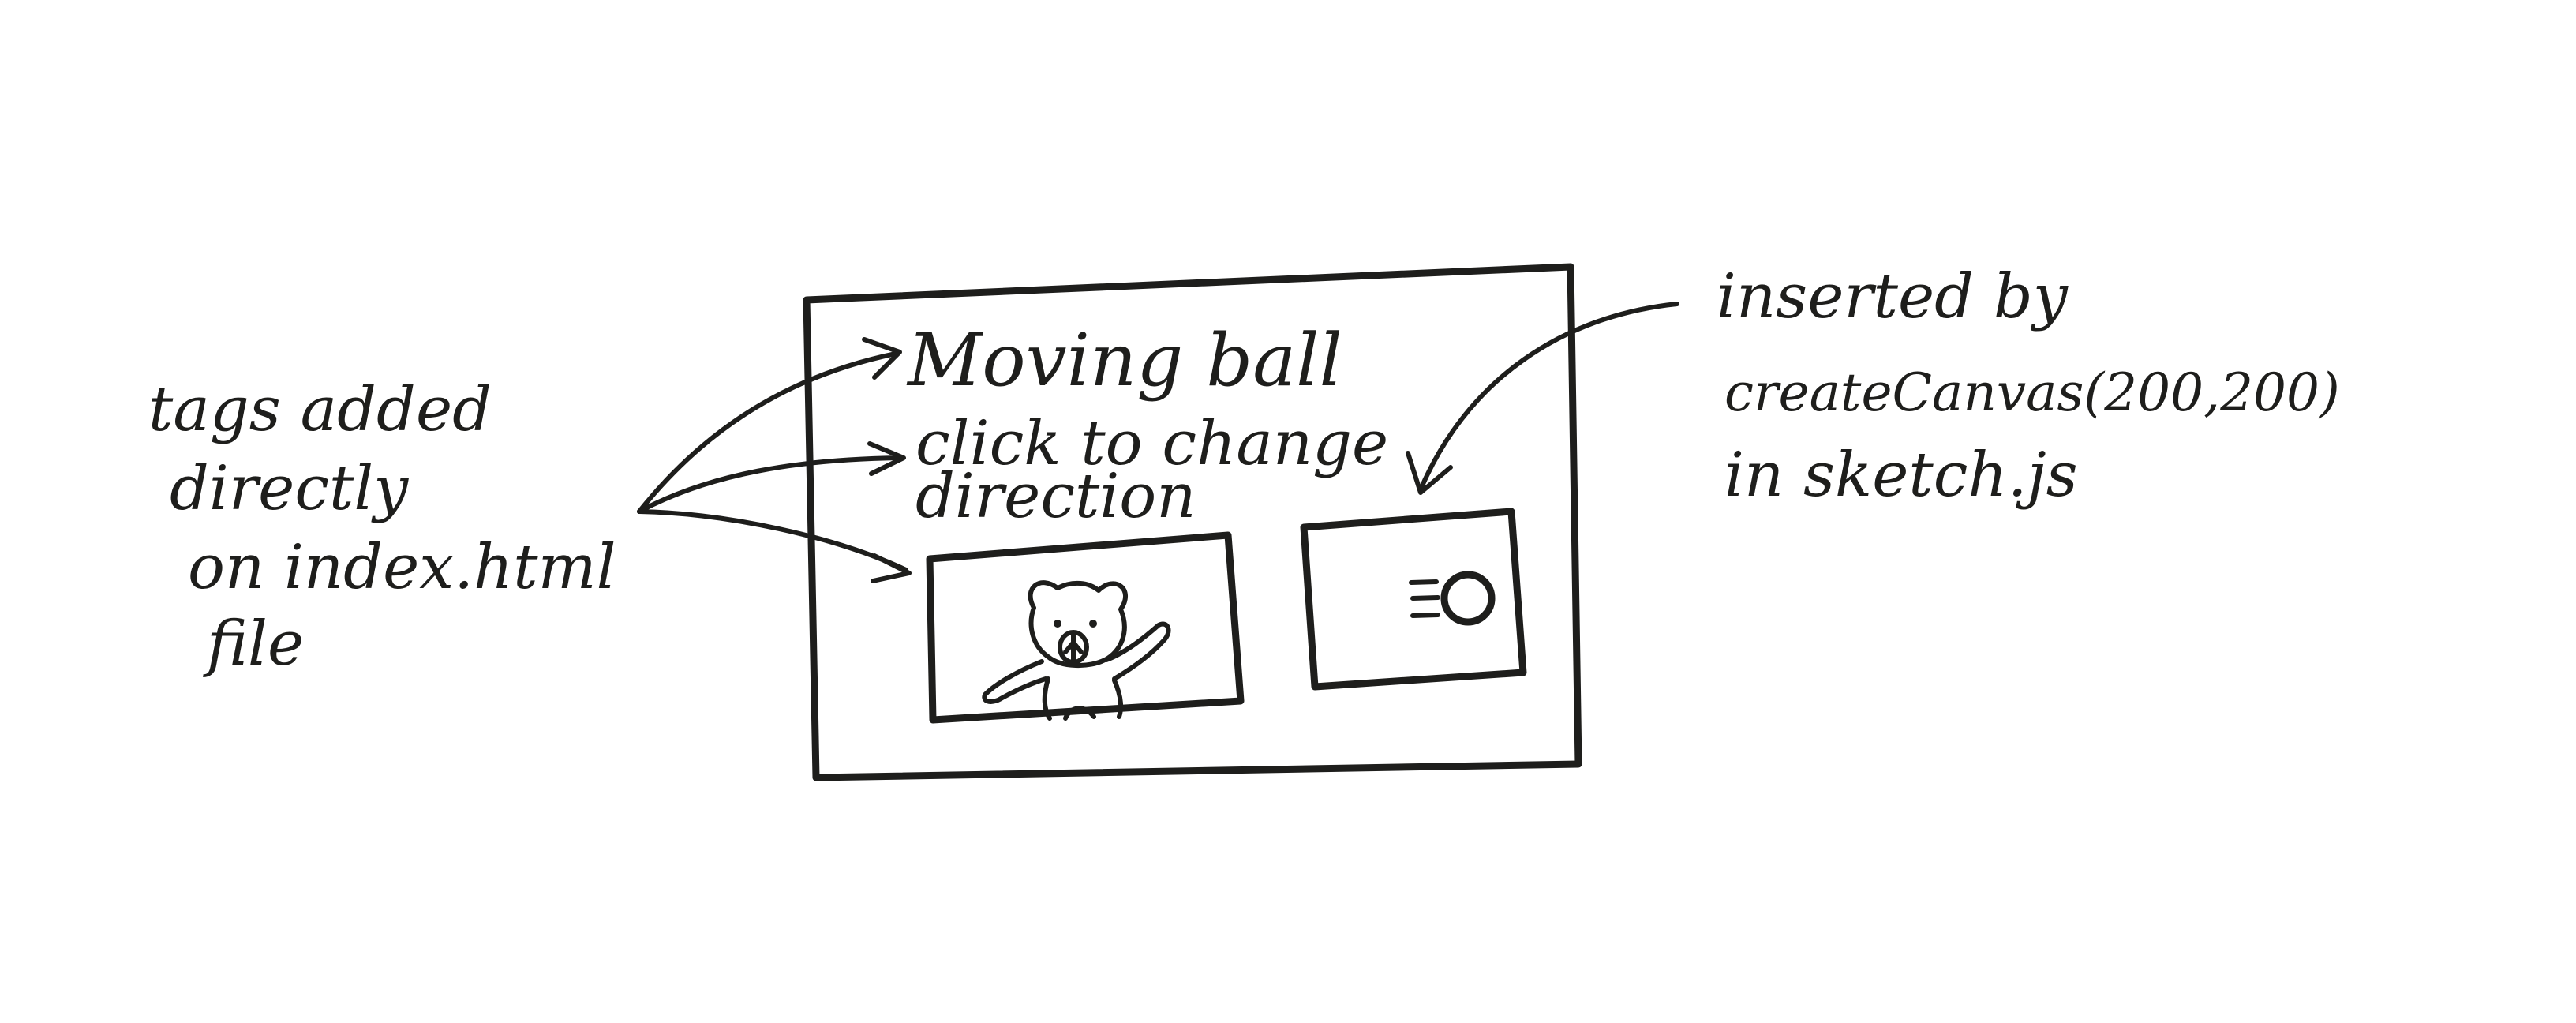  I want to click on page-instruction-line1: click to change, so click(1151, 443).